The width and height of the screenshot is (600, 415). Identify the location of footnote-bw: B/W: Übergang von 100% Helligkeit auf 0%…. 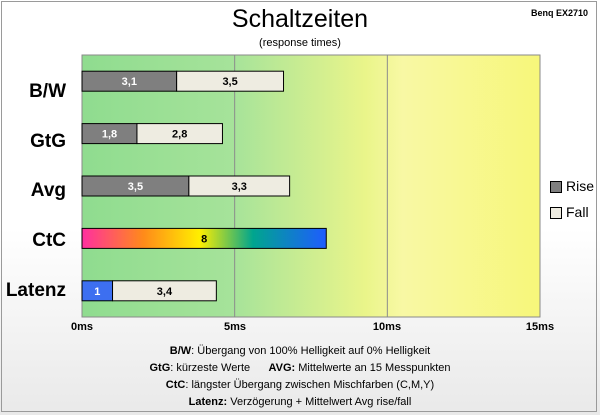
(300, 351).